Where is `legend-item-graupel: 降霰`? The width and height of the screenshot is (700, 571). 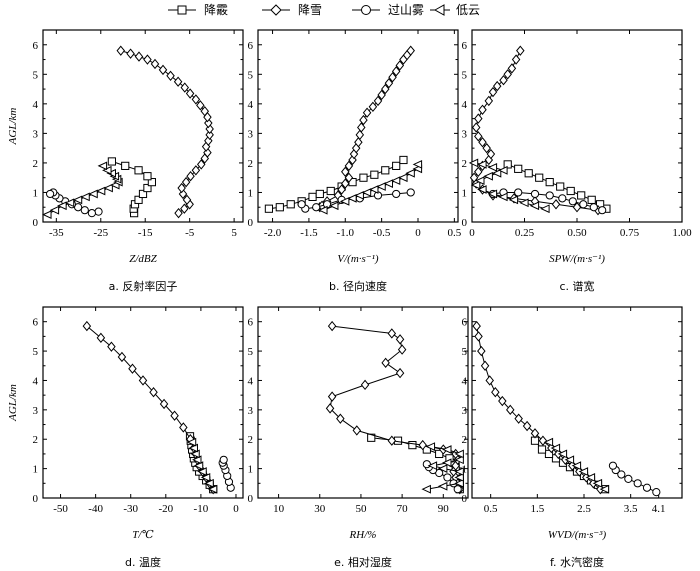
legend-item-graupel: 降霰 is located at coordinates (198, 10).